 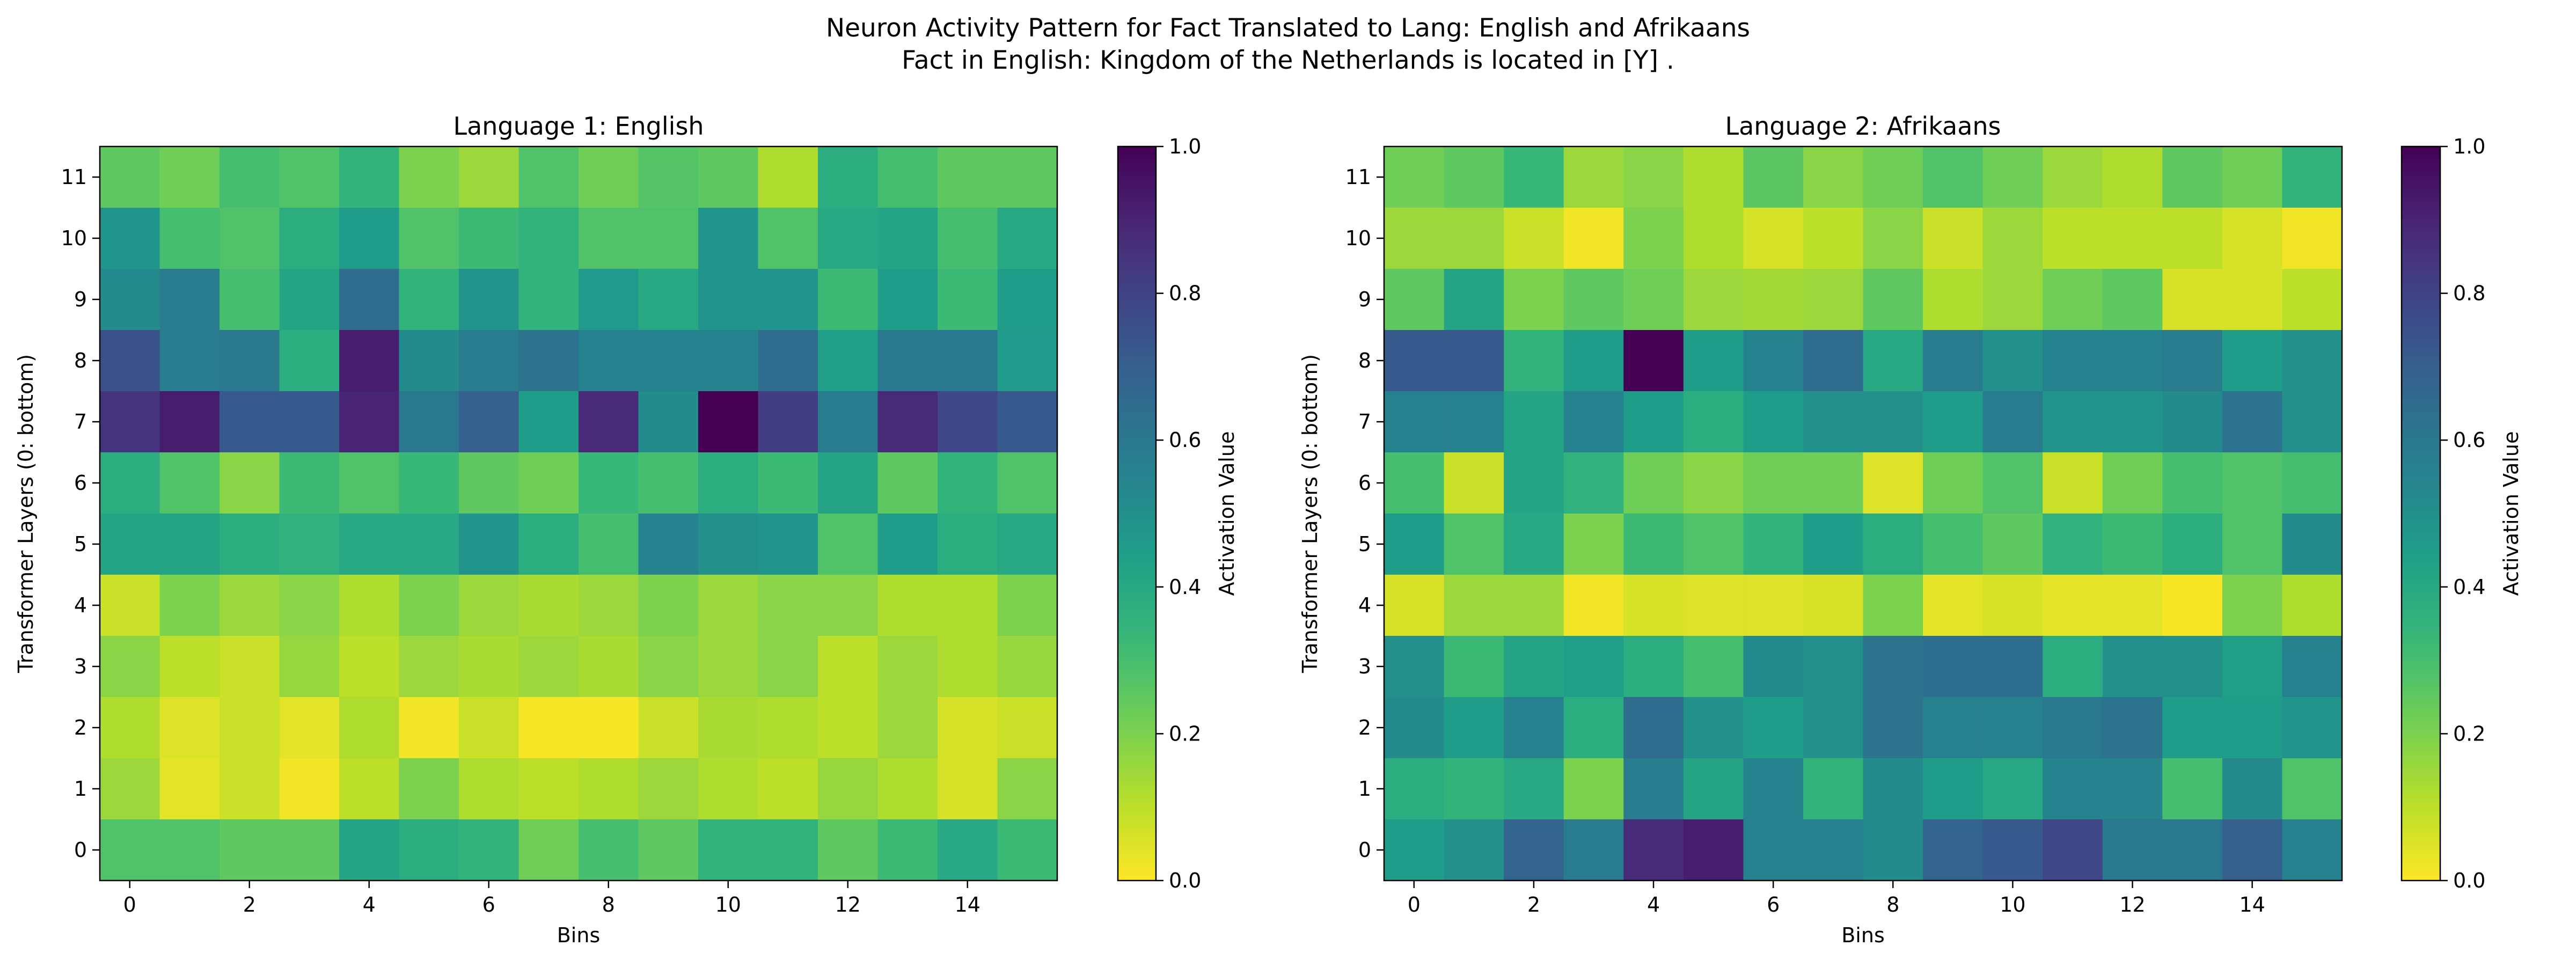 I want to click on colorbar, so click(x=1137, y=513).